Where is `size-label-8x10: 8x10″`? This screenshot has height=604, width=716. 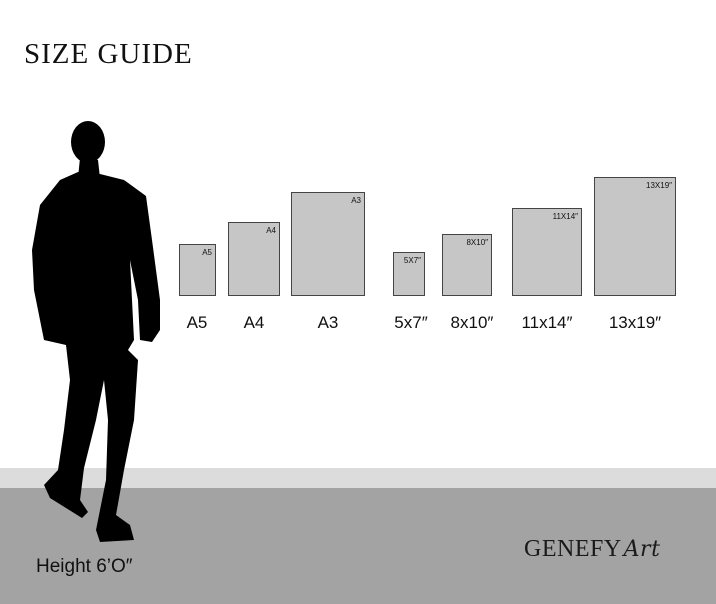 size-label-8x10: 8x10″ is located at coordinates (472, 322).